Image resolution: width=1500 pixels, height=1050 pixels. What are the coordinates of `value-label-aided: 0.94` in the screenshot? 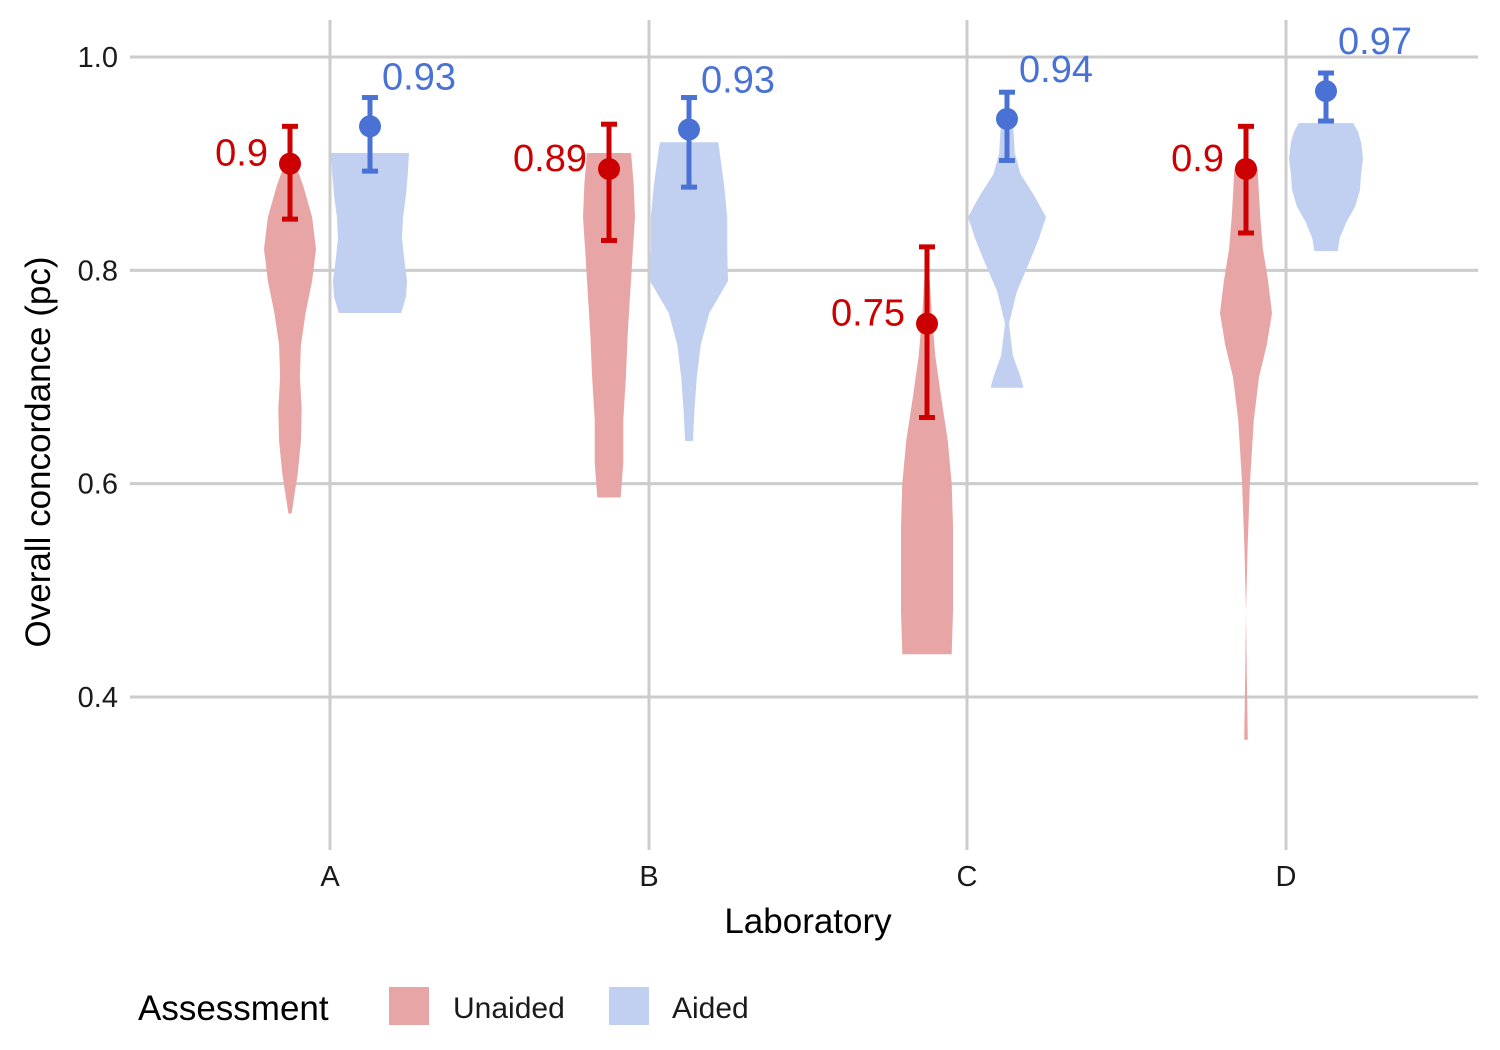 It's located at (1056, 70).